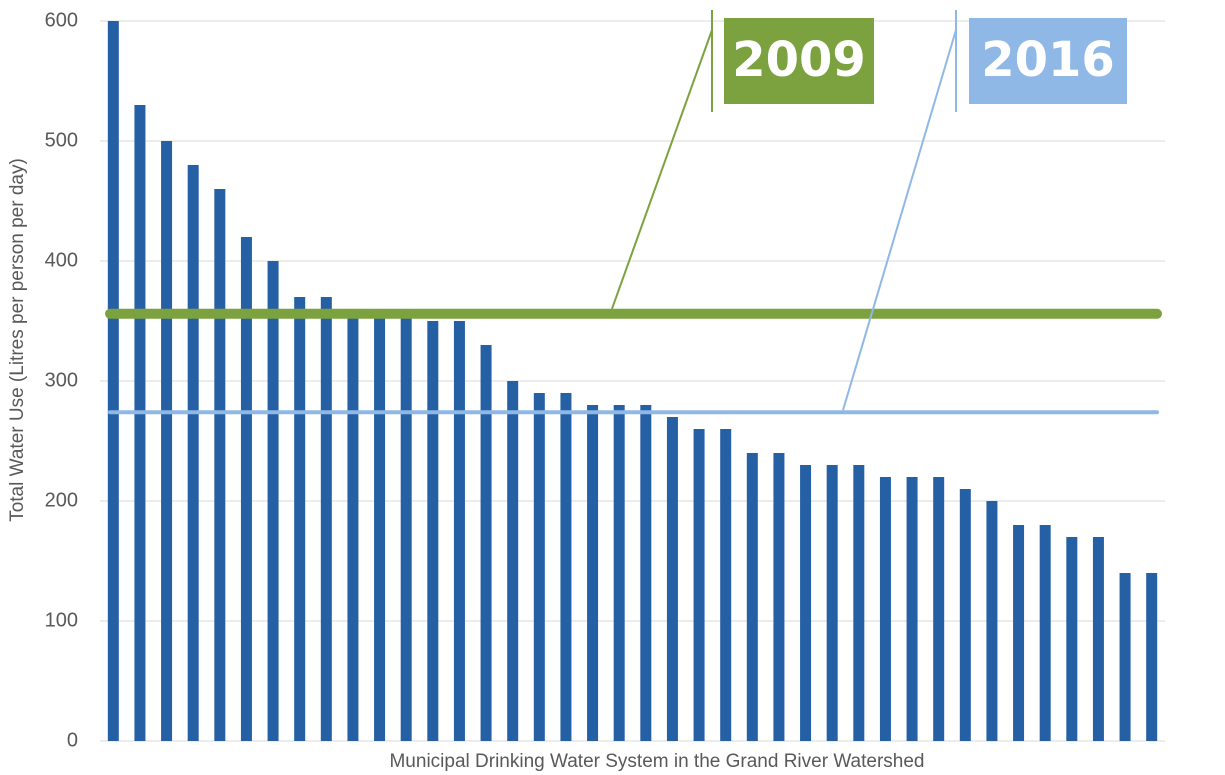  What do you see at coordinates (72, 740) in the screenshot?
I see `y-tick-label: 0` at bounding box center [72, 740].